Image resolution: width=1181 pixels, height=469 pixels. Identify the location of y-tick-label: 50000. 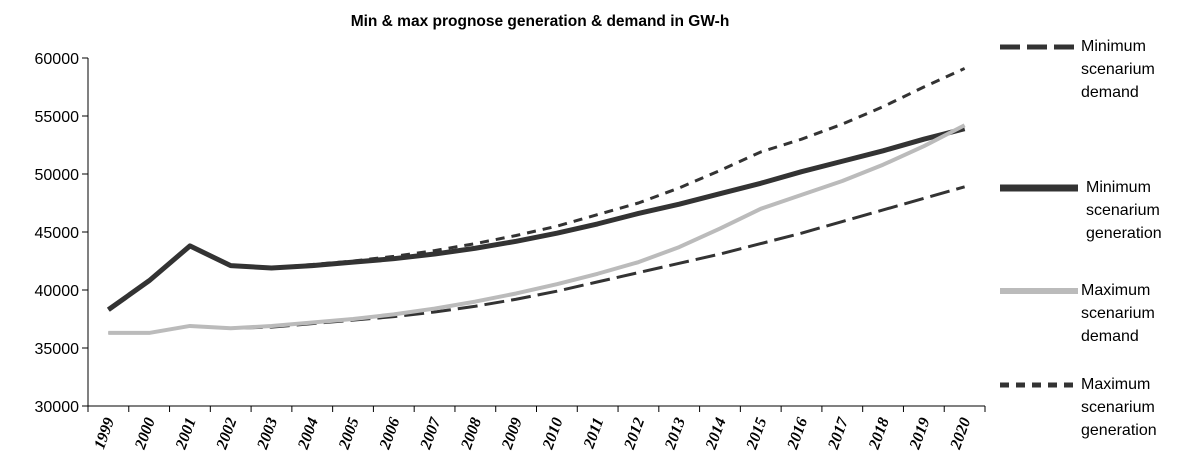
(57, 175).